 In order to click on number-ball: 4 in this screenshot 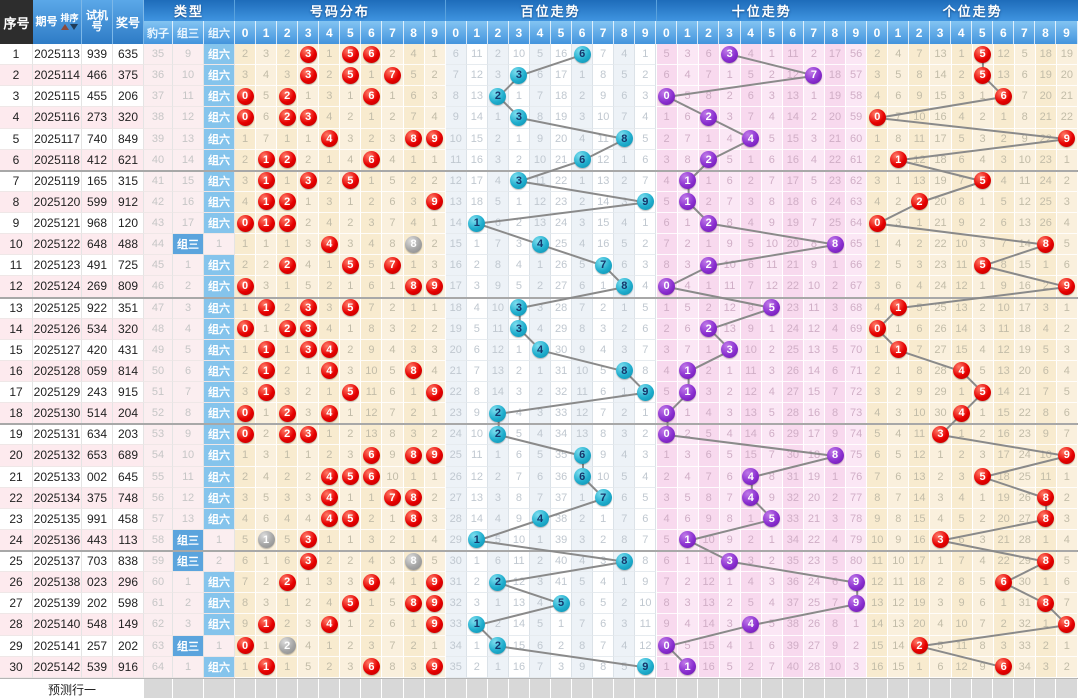, I will do `click(962, 371)`.